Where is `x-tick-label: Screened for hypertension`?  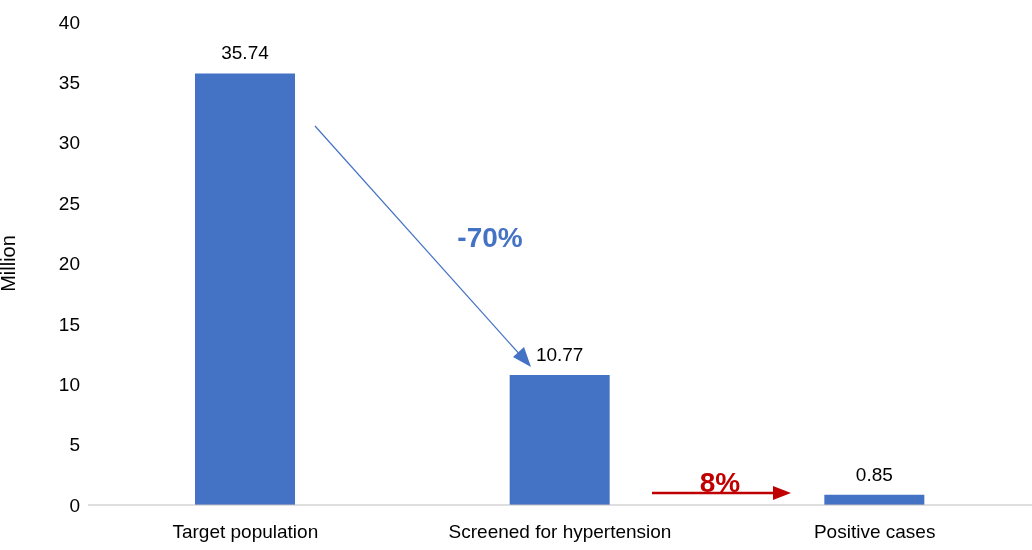
x-tick-label: Screened for hypertension is located at coordinates (560, 532).